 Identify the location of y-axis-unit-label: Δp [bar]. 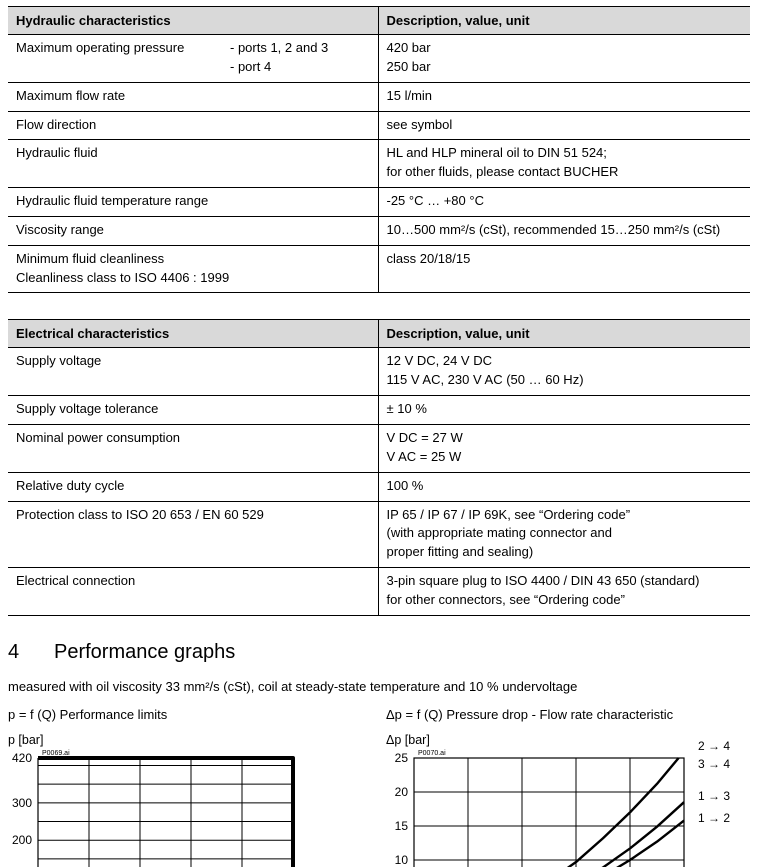
(408, 739).